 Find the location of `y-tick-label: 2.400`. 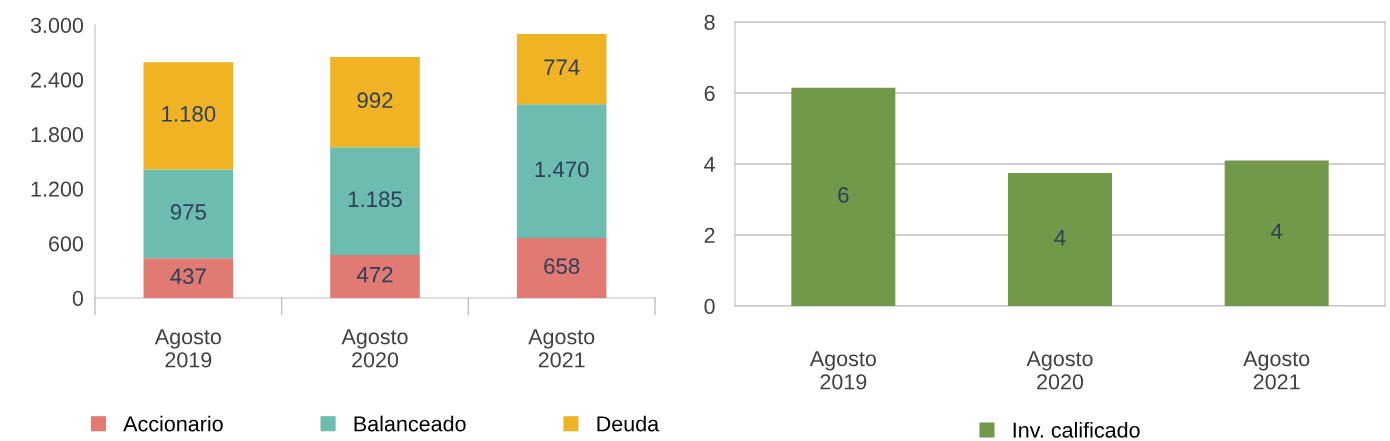

y-tick-label: 2.400 is located at coordinates (57, 80).